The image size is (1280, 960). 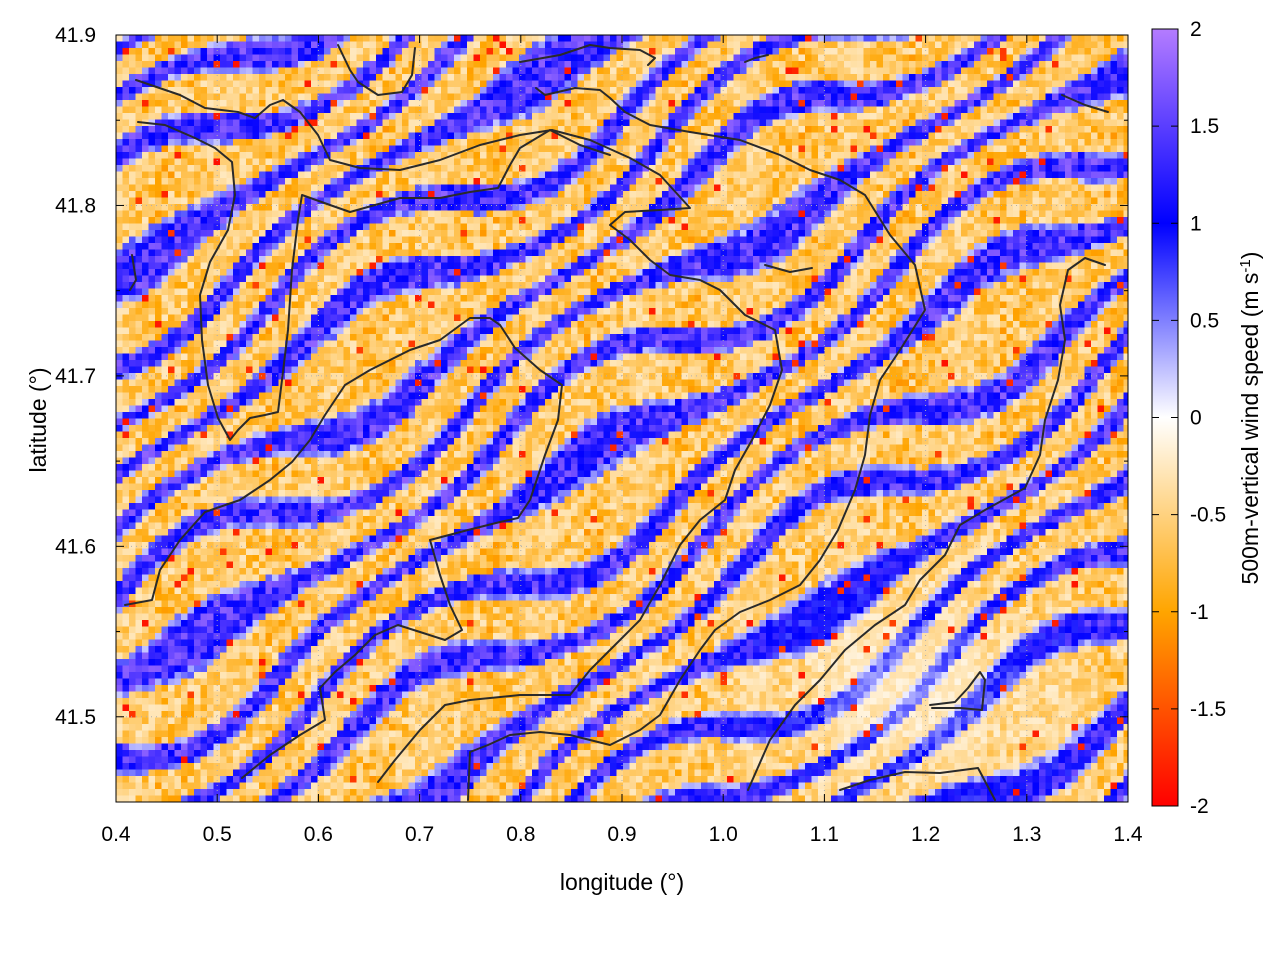 What do you see at coordinates (1189, 418) in the screenshot?
I see `colorbar-ticks: -2 -1.5 -1 -0.5 0 0.5 1 1.5 2` at bounding box center [1189, 418].